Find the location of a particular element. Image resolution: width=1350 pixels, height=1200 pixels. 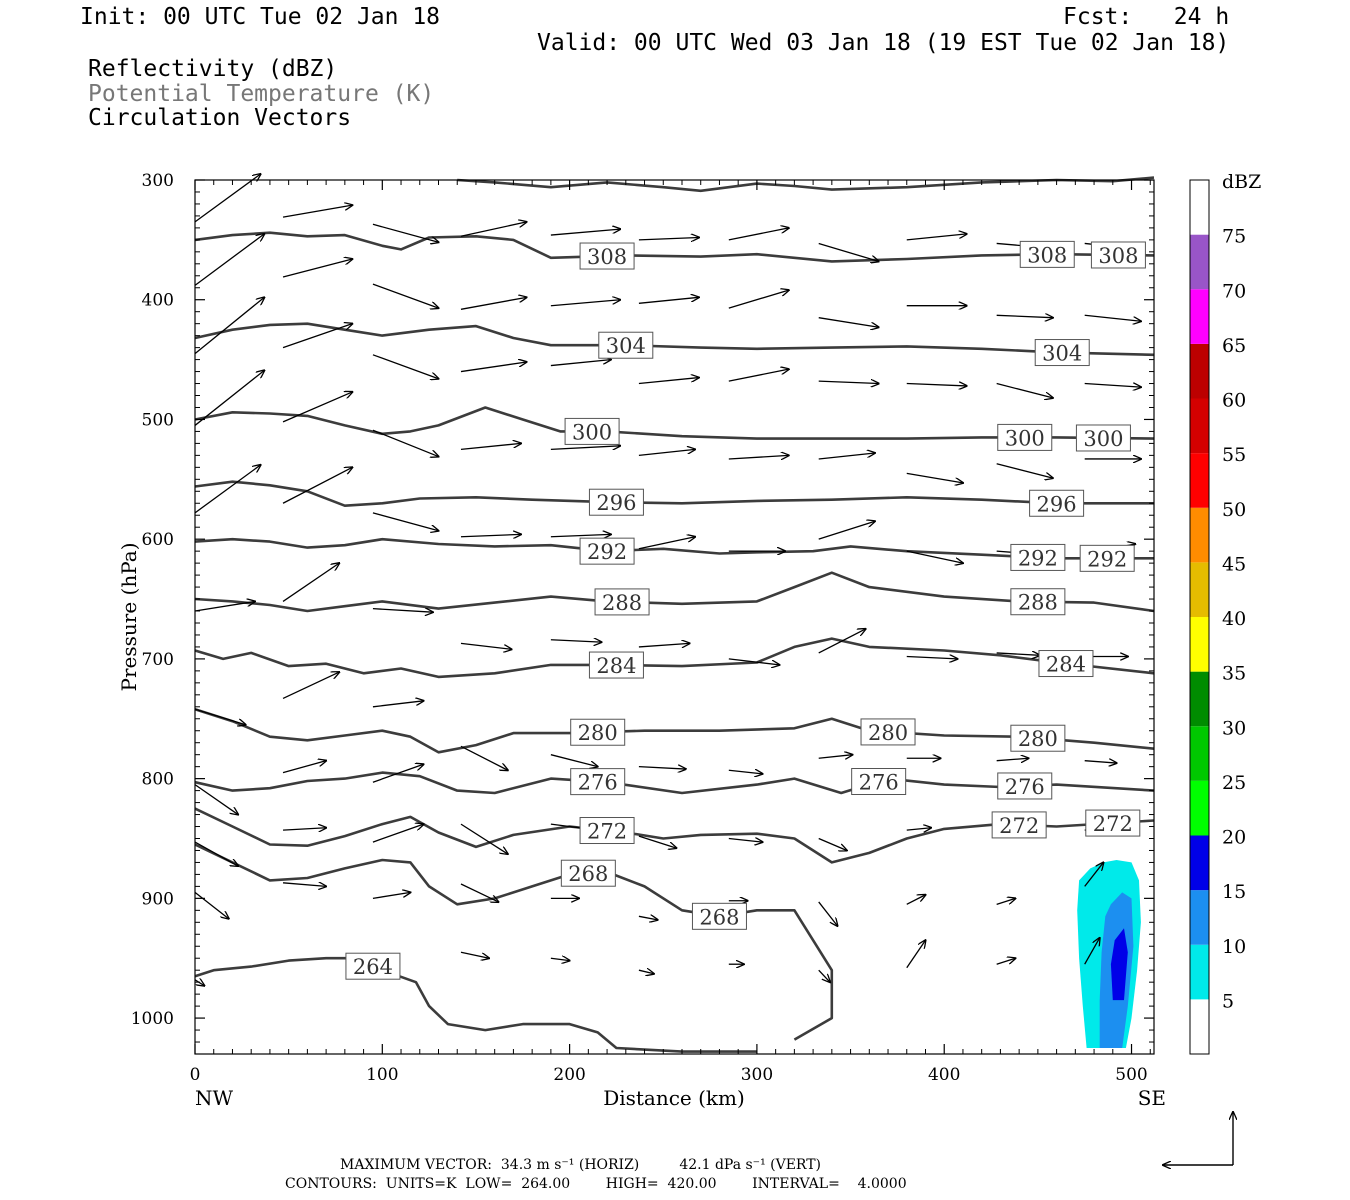

contour-264k is located at coordinates (475, 1004).